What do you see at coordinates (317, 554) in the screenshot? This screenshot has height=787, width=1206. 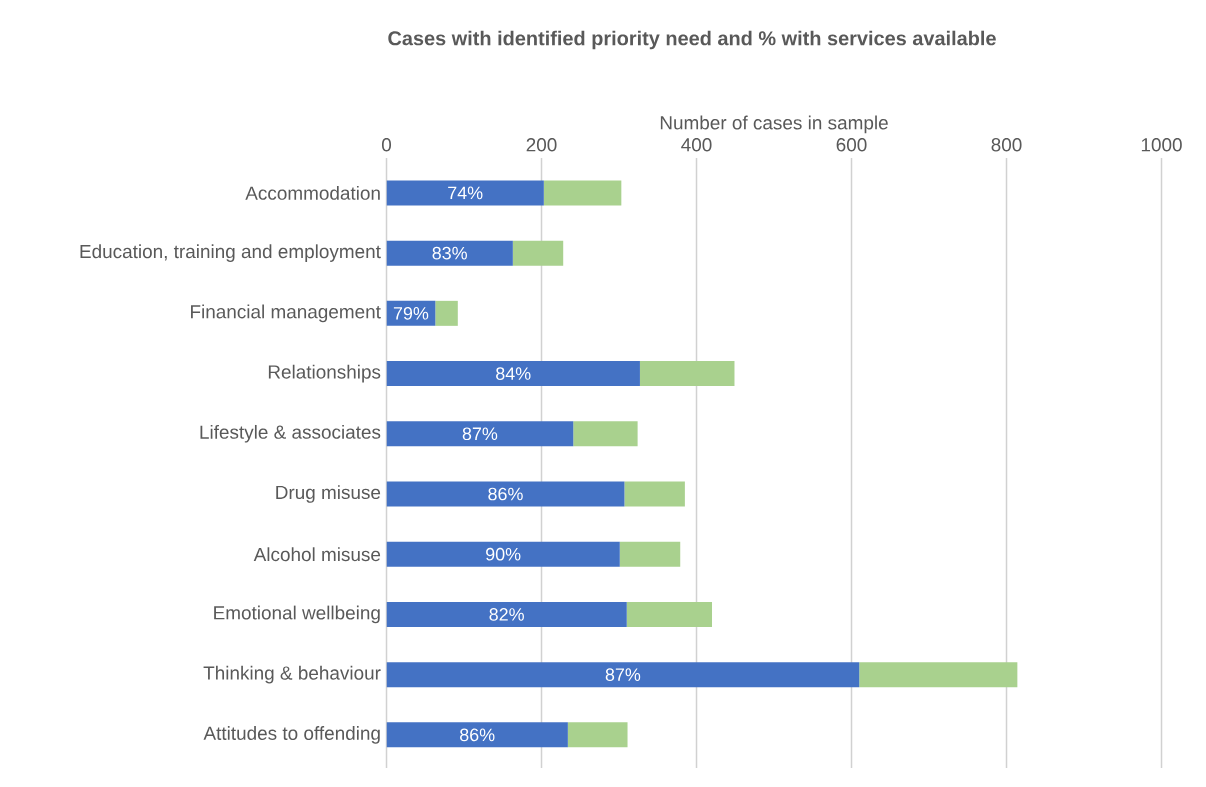 I see `y-tick-label: Alcohol misuse` at bounding box center [317, 554].